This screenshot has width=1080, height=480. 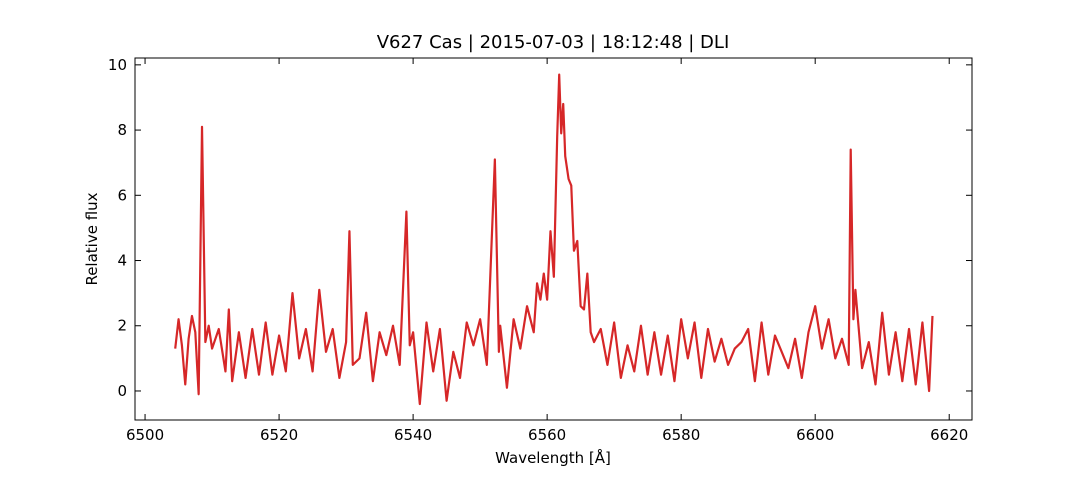 What do you see at coordinates (815, 435) in the screenshot?
I see `x-tick-label: 6600` at bounding box center [815, 435].